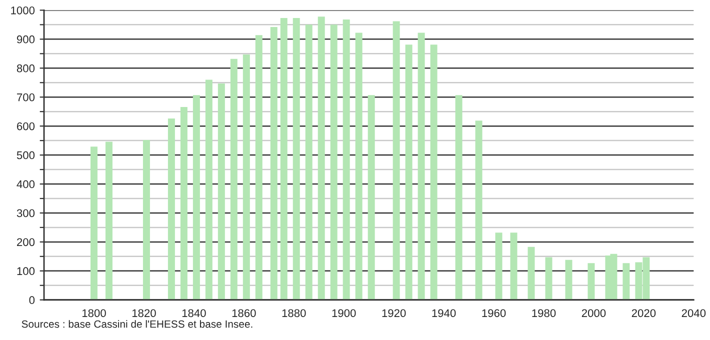 The height and width of the screenshot is (340, 710). I want to click on x-tick-label: 1800, so click(94, 313).